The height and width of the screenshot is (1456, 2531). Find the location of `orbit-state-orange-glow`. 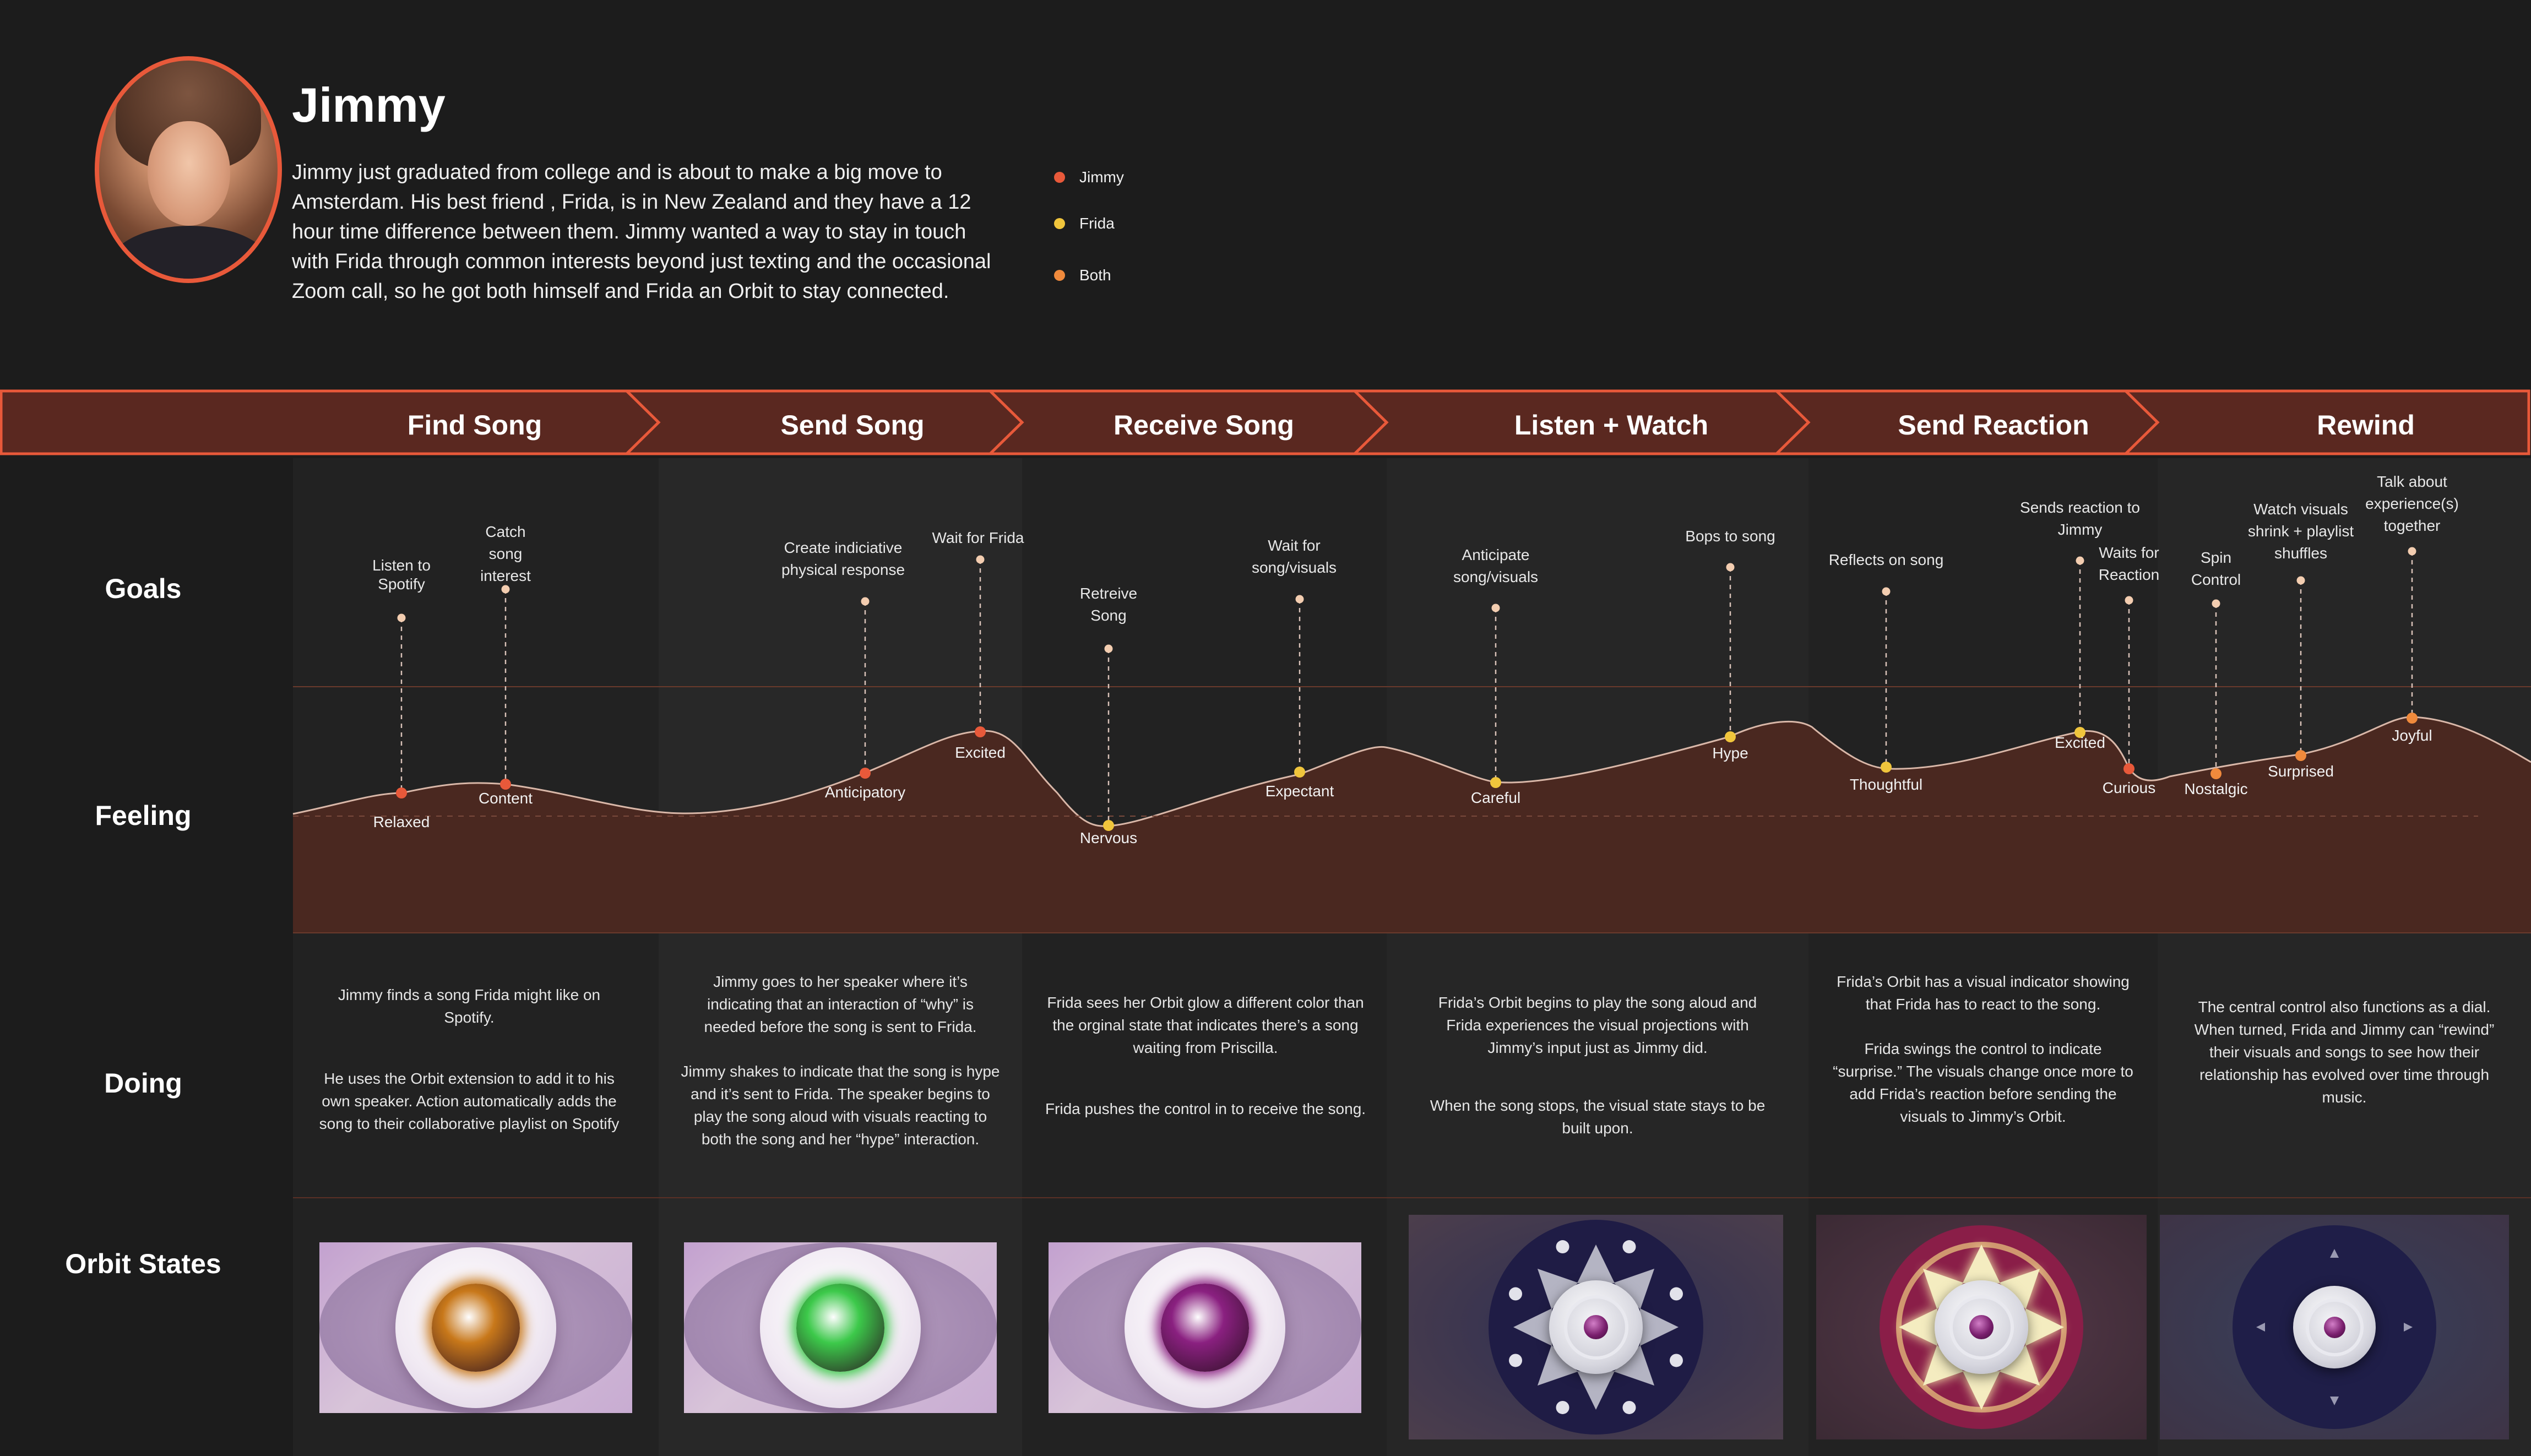

orbit-state-orange-glow is located at coordinates (476, 1328).